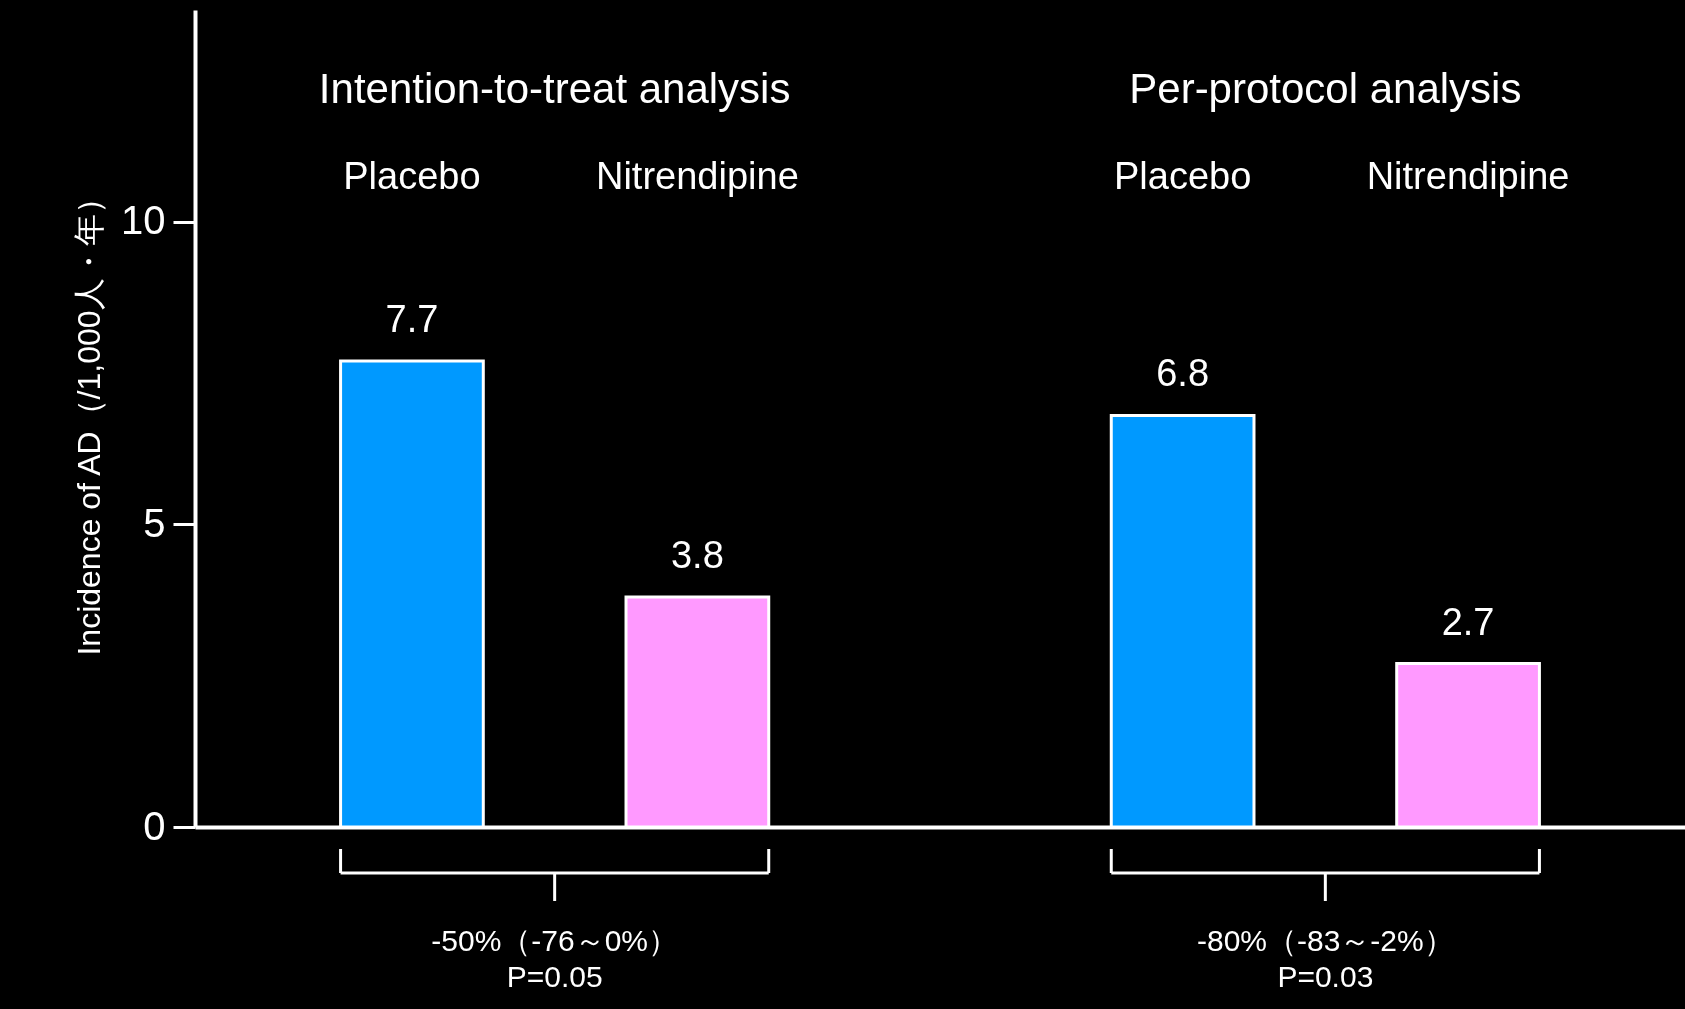 This screenshot has height=1009, width=1685. I want to click on y-axis-title: Incidence of AD（/1,000人・年）, so click(89, 419).